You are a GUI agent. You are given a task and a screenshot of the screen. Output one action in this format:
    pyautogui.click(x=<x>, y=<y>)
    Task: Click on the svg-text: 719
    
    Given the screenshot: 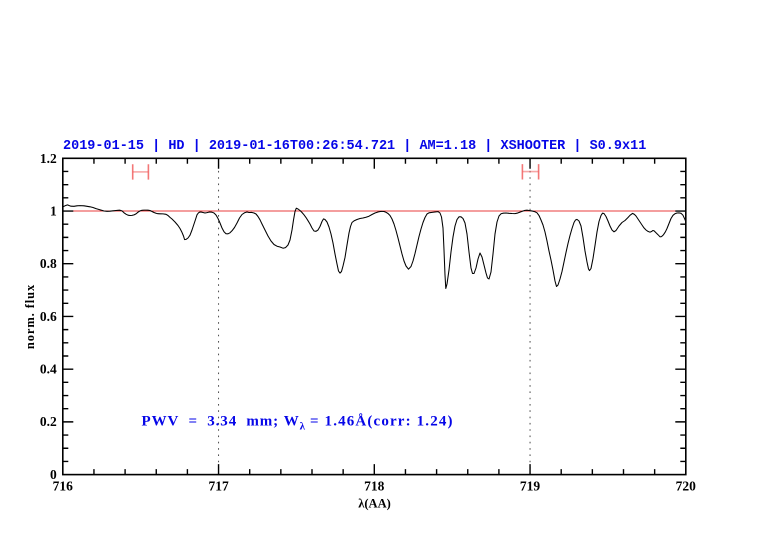 What is the action you would take?
    pyautogui.click(x=530, y=486)
    